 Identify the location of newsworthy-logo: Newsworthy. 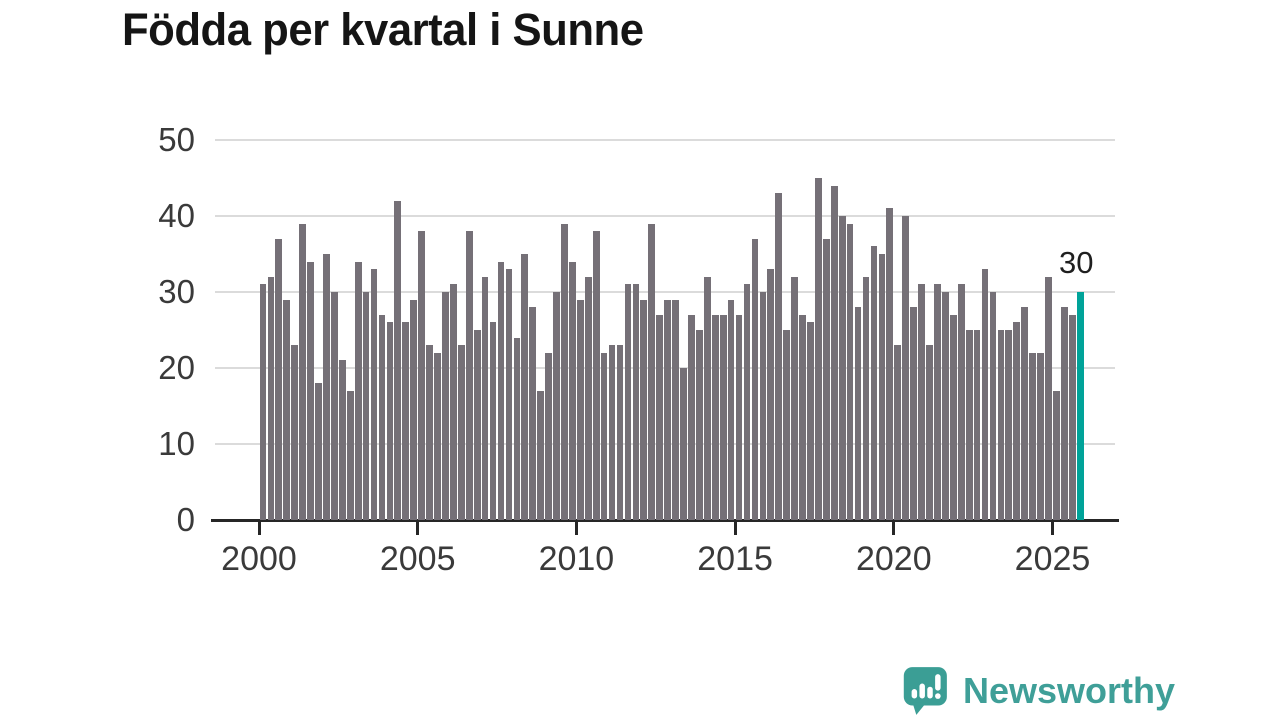
(1039, 691).